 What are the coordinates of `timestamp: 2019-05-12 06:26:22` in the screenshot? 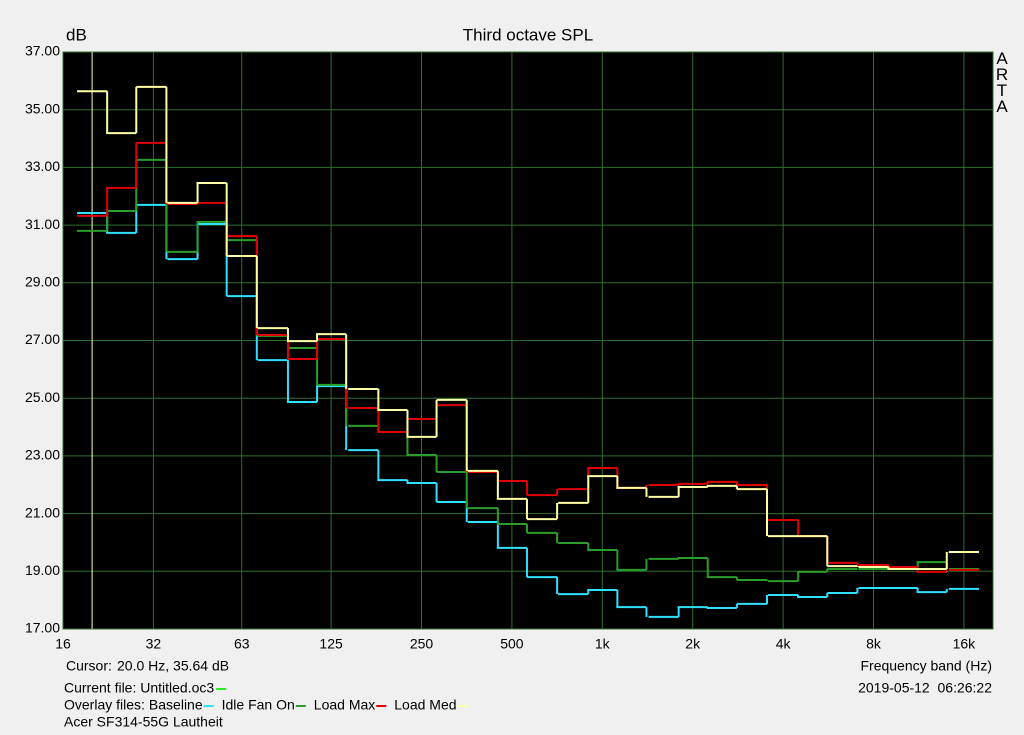 It's located at (925, 688).